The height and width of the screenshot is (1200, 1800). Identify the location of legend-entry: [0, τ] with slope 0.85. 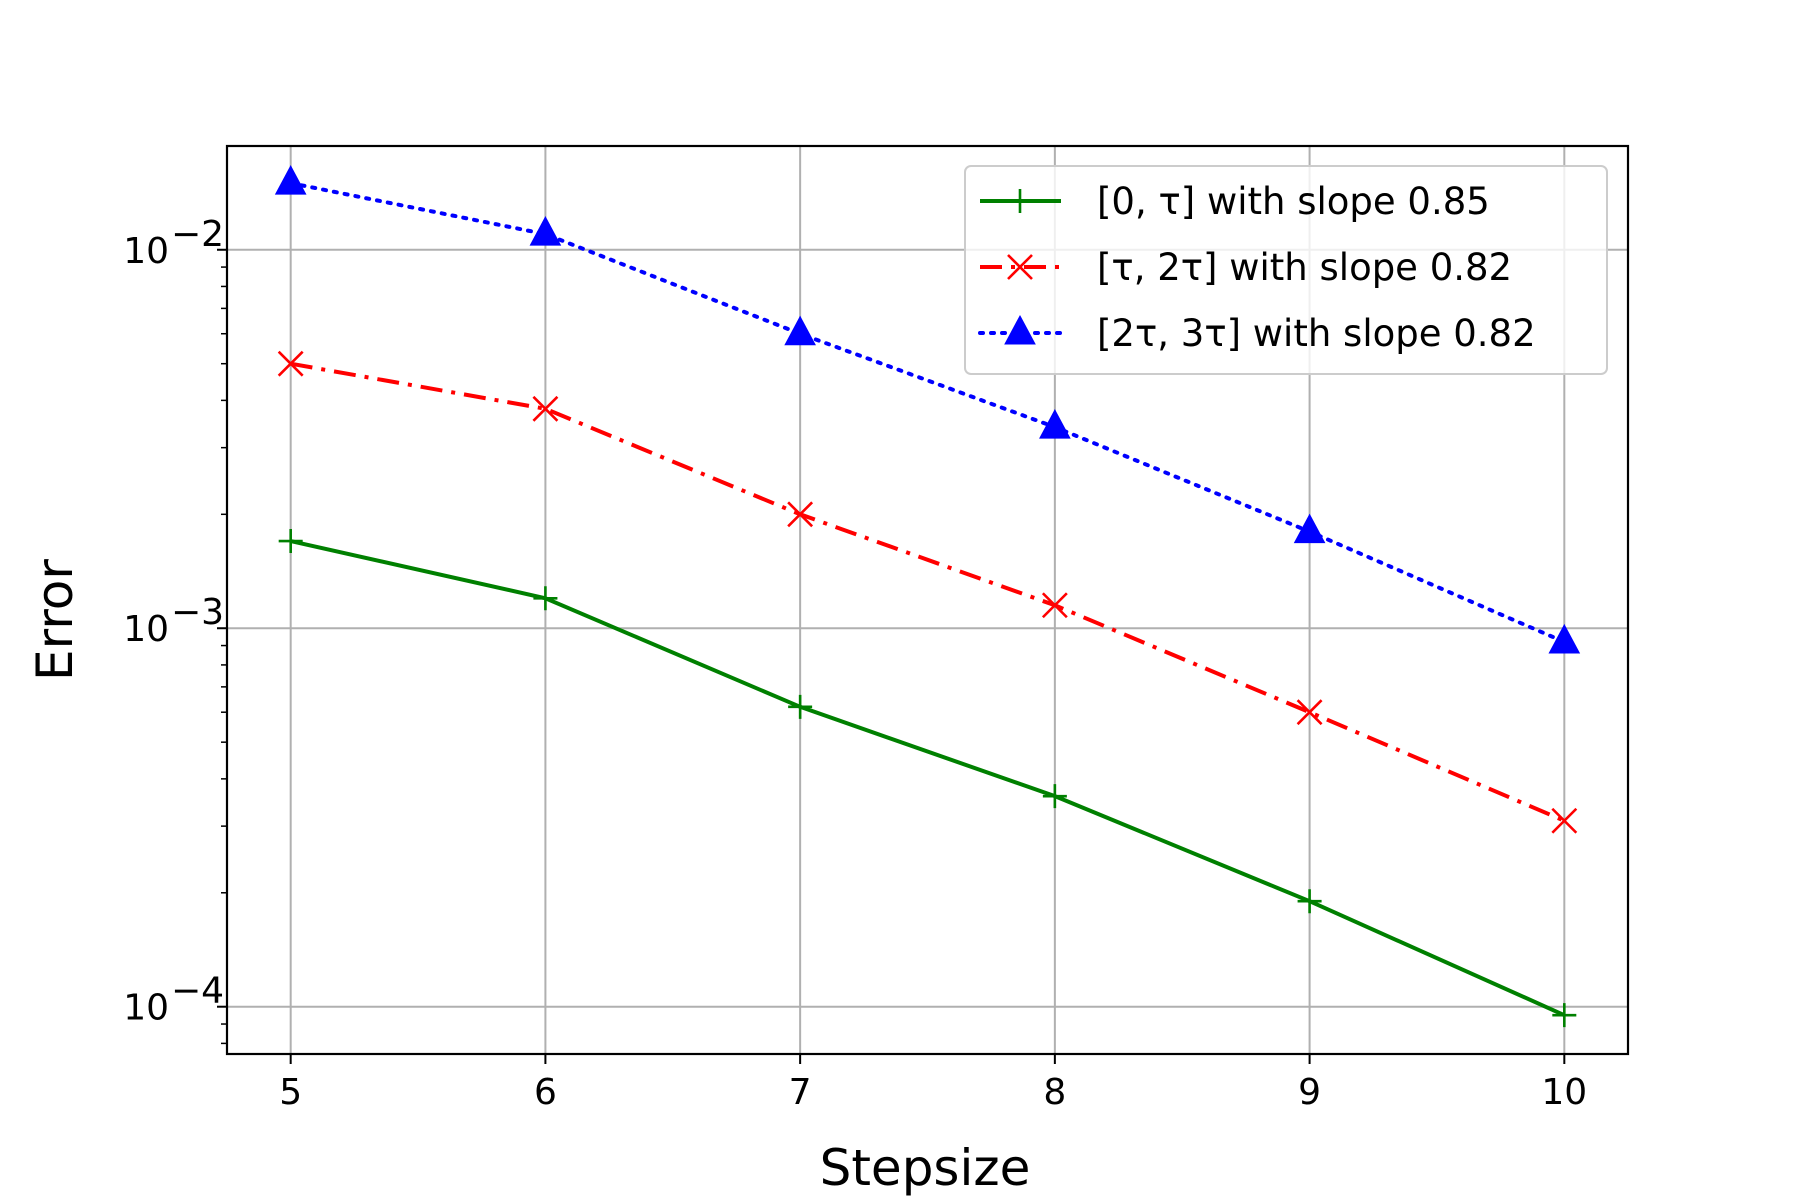
(1235, 201).